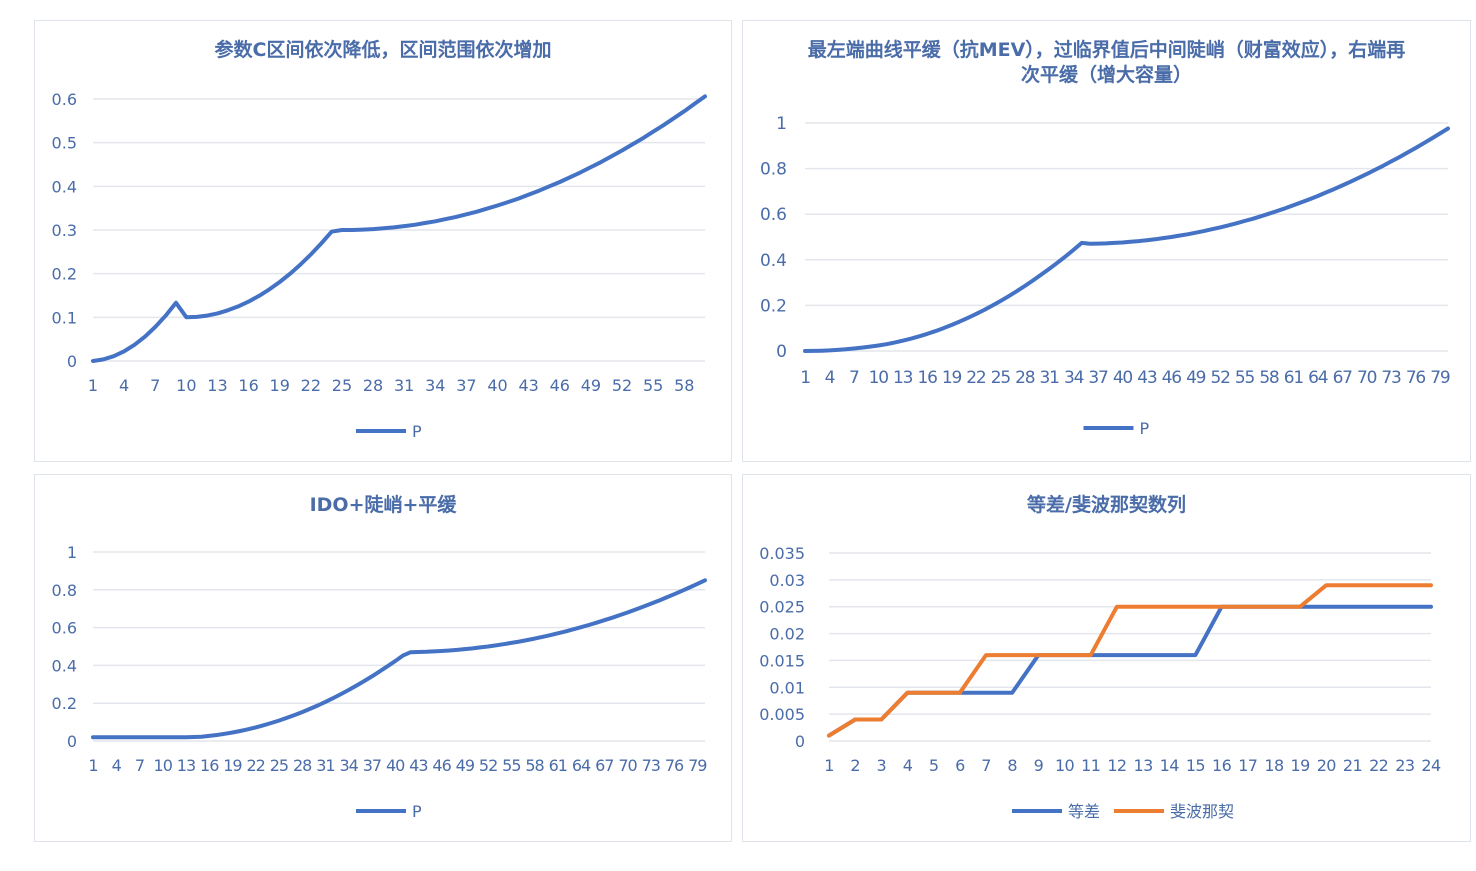 The height and width of the screenshot is (871, 1476). Describe the element at coordinates (960, 765) in the screenshot. I see `x-tick-label: 6` at that location.